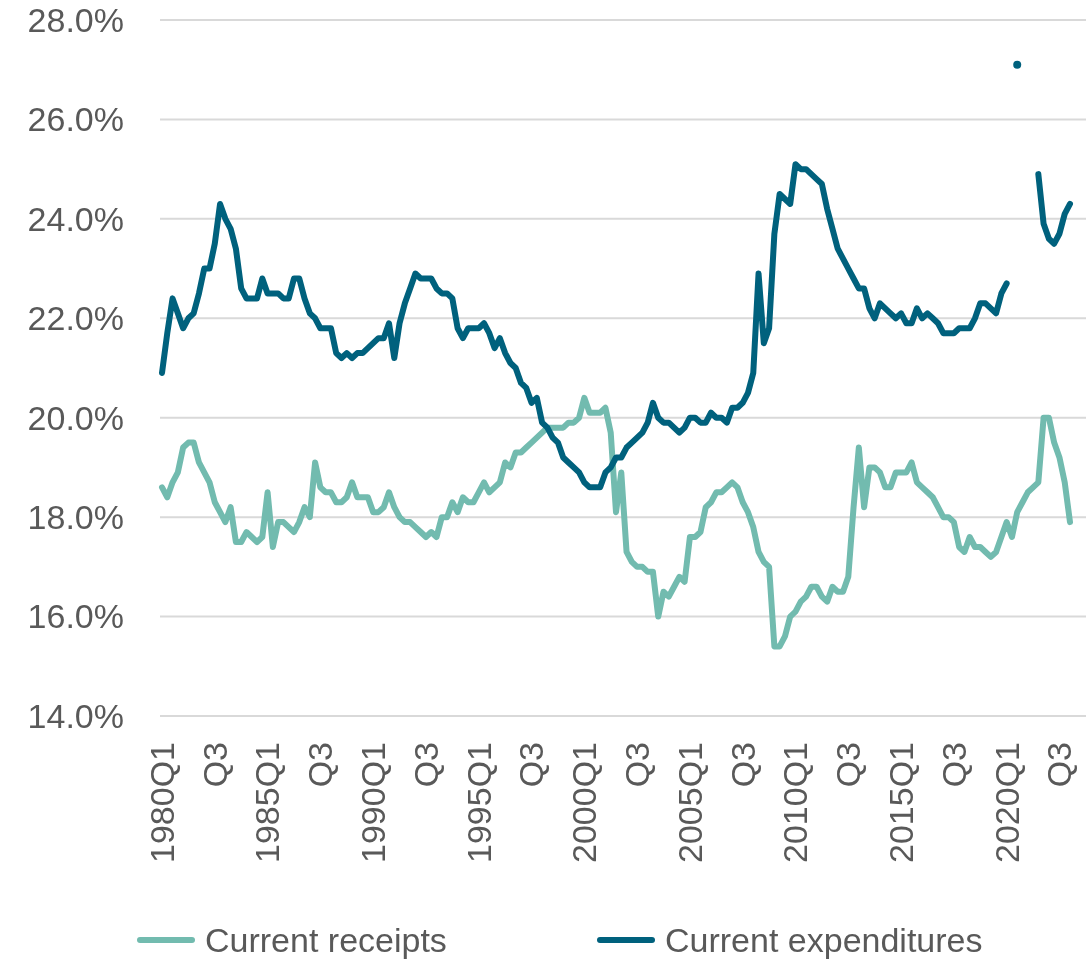  I want to click on y-tick-label: 14.0%, so click(75, 715).